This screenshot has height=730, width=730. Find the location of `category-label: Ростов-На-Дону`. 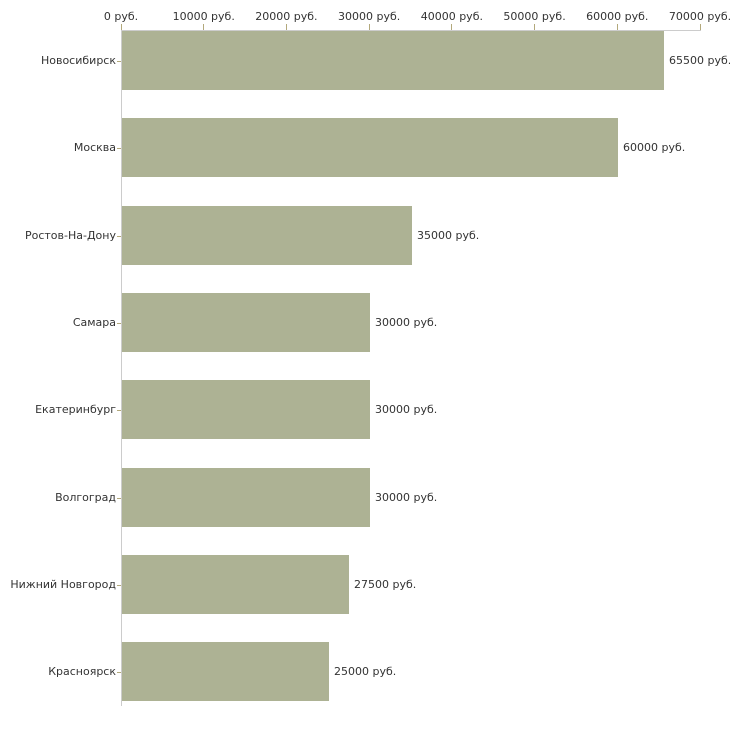

category-label: Ростов-На-Дону is located at coordinates (70, 235).